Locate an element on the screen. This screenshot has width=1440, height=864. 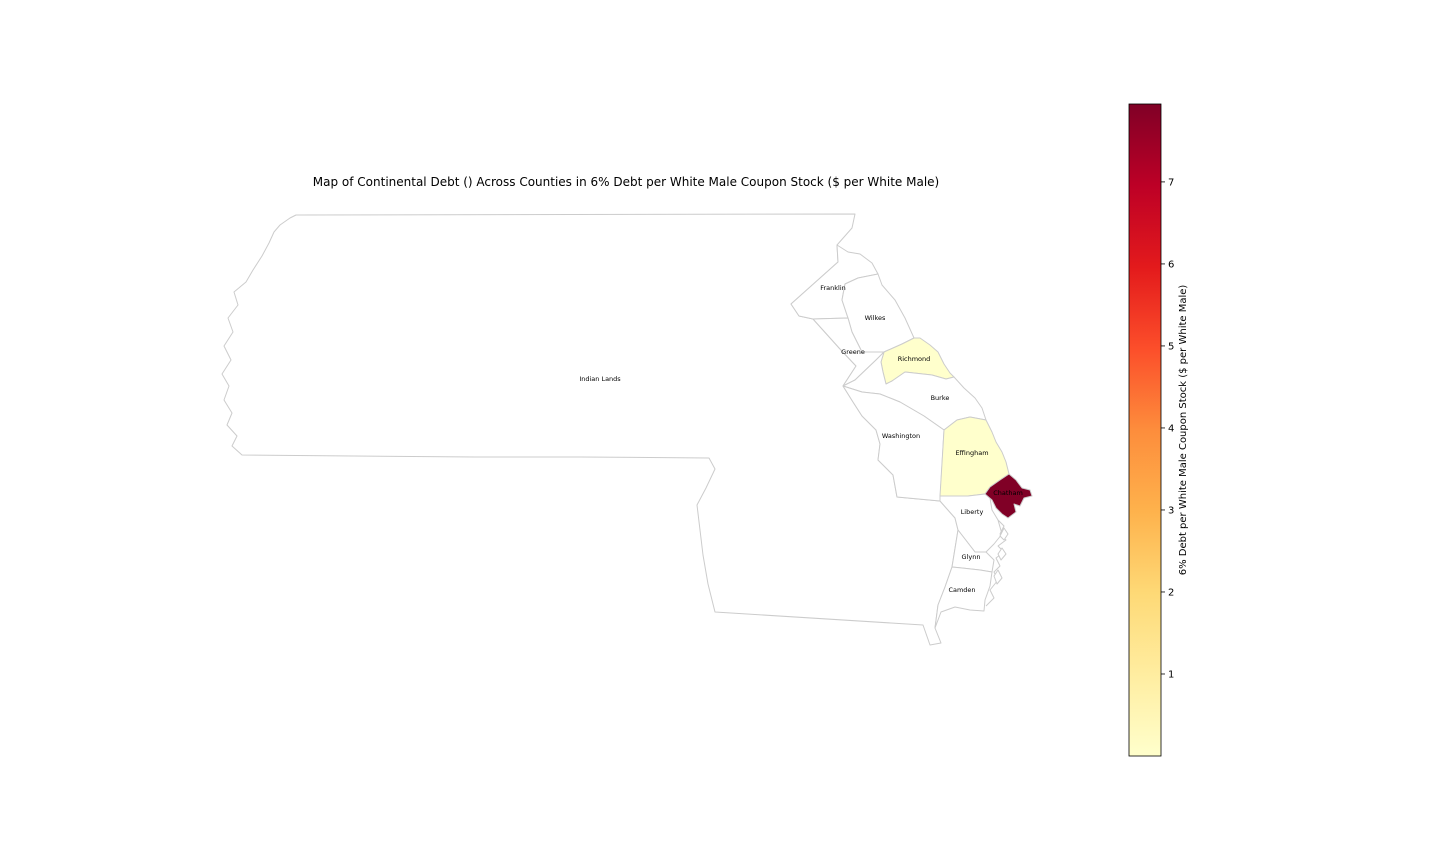
colorbar-gradient is located at coordinates (1145, 430).